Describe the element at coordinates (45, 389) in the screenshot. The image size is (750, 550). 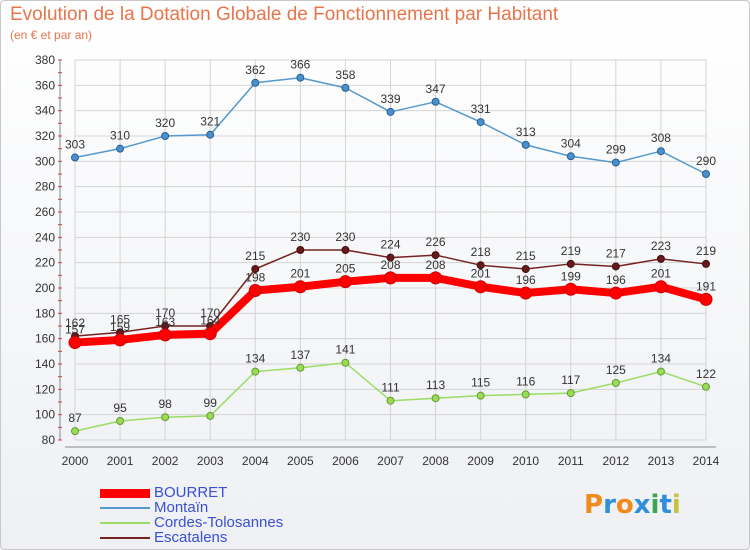
I see `y-tick-label: 120` at that location.